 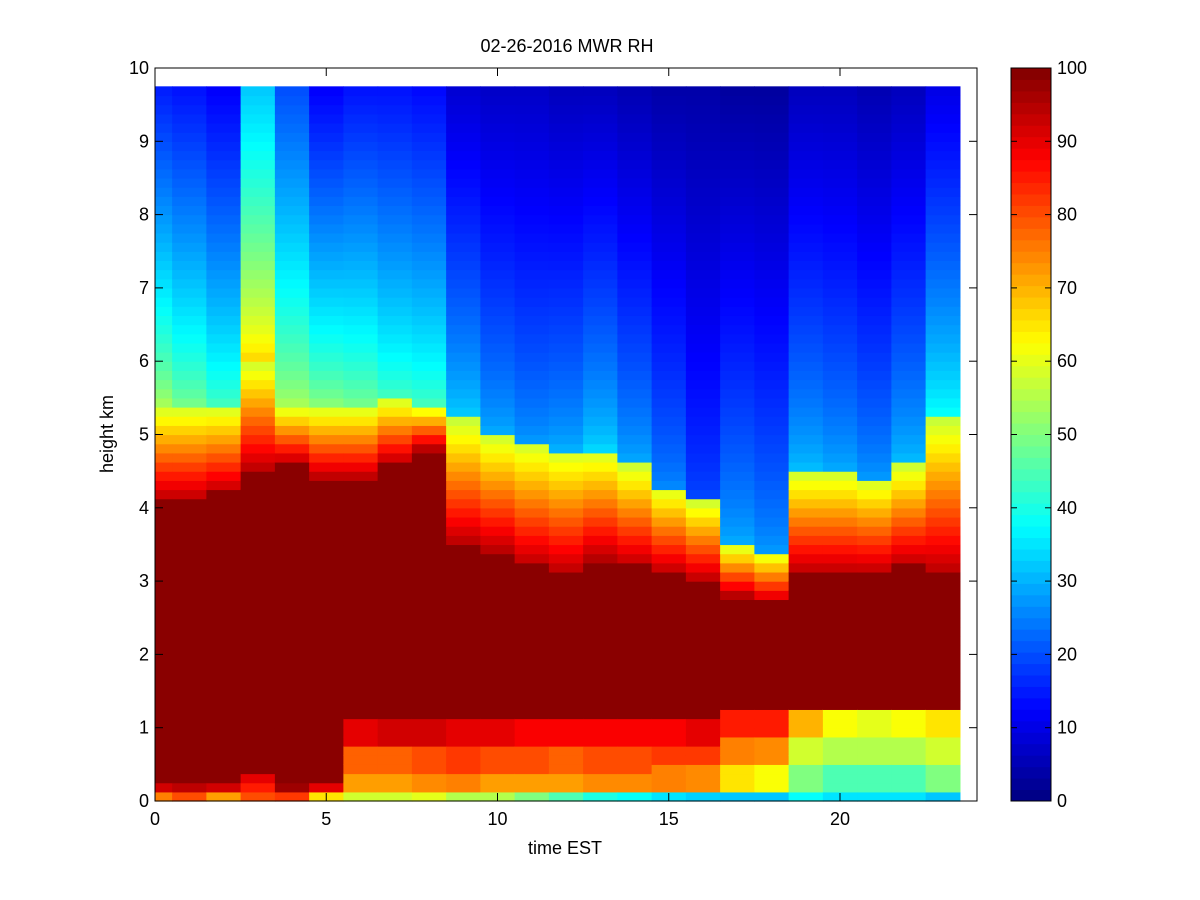 I want to click on colorbar-tick-label: 80, so click(x=1067, y=215).